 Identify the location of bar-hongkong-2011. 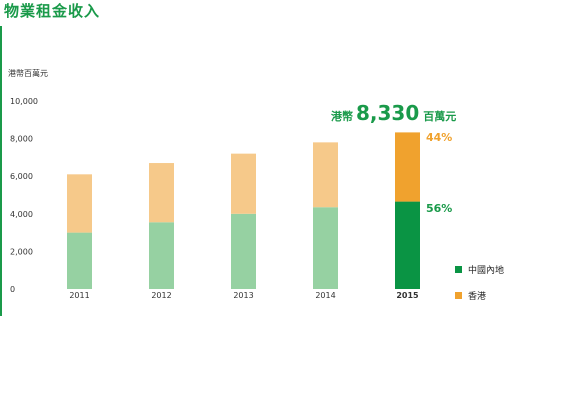
(79, 203).